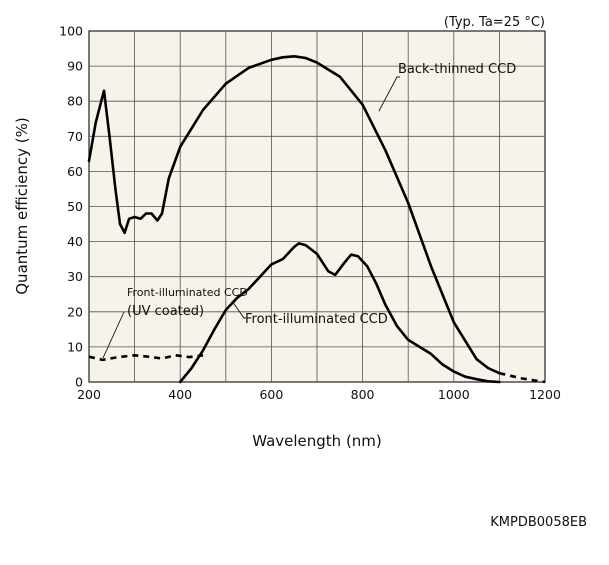 The width and height of the screenshot is (609, 565). I want to click on y-tick-label: 60, so click(75, 171).